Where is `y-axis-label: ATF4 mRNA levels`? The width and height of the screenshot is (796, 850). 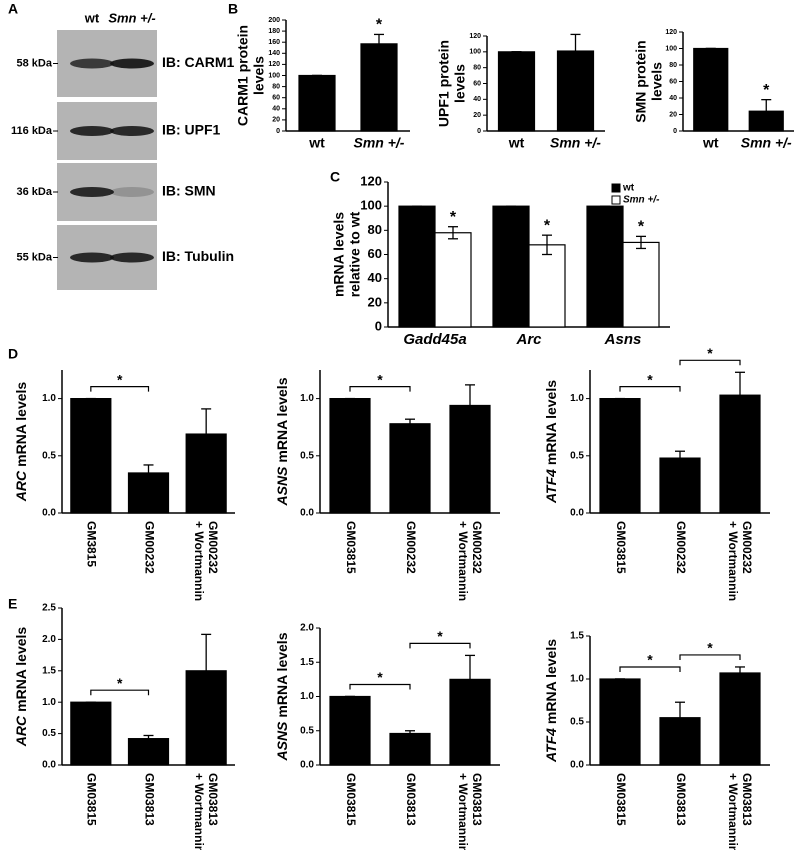
y-axis-label: ATF4 mRNA levels is located at coordinates (551, 701).